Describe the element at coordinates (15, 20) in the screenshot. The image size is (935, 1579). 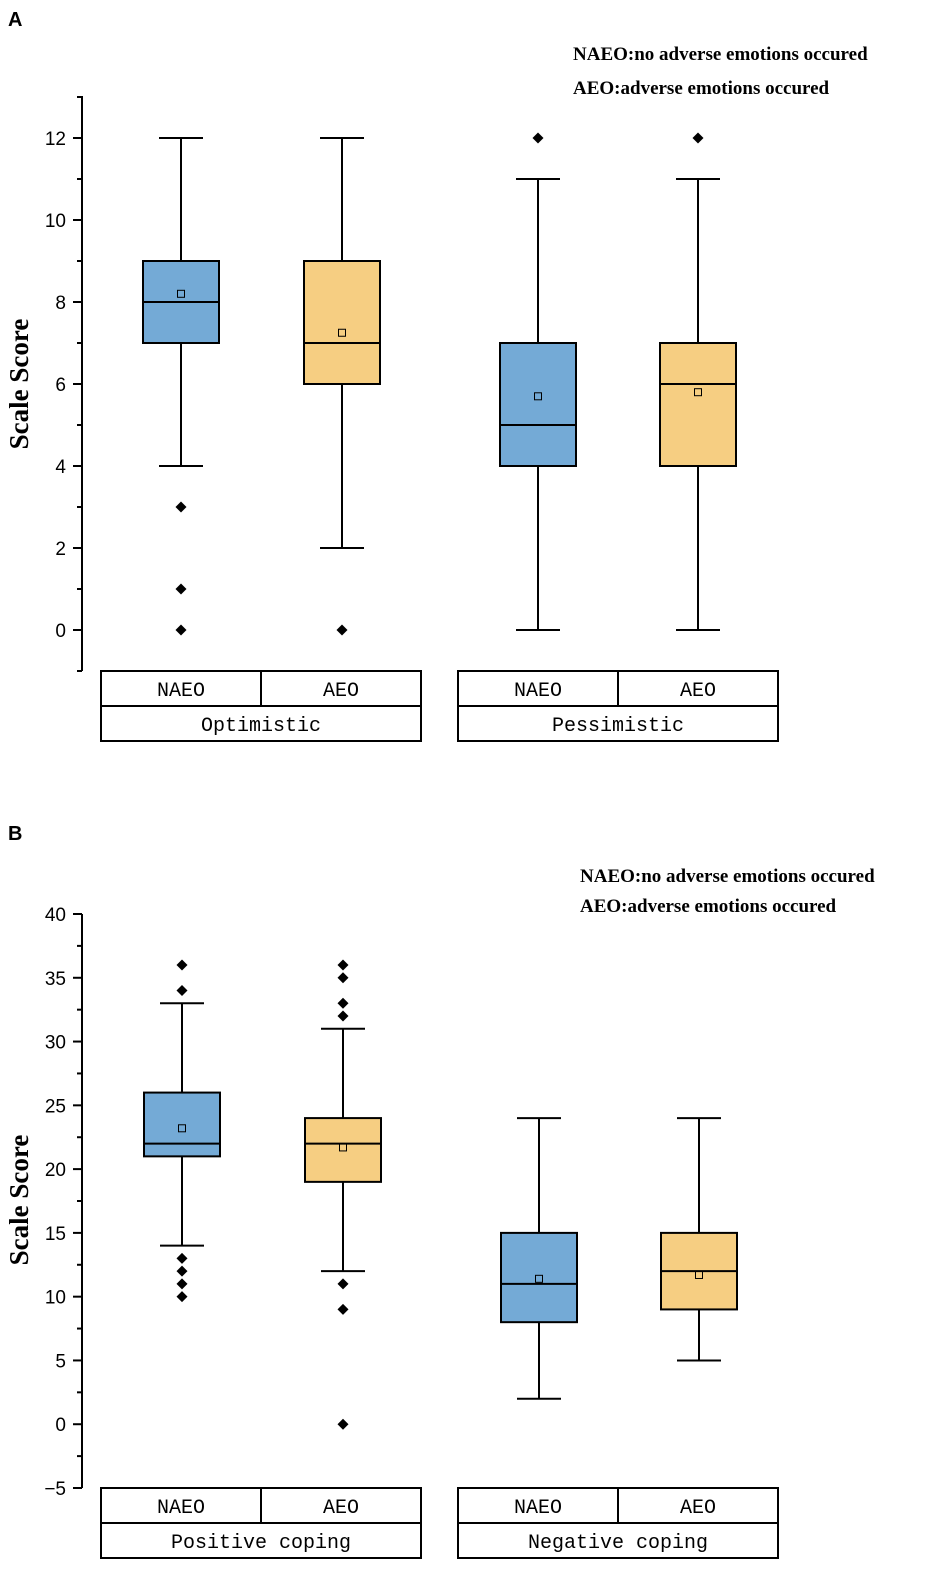
I see `panel-letter: A` at that location.